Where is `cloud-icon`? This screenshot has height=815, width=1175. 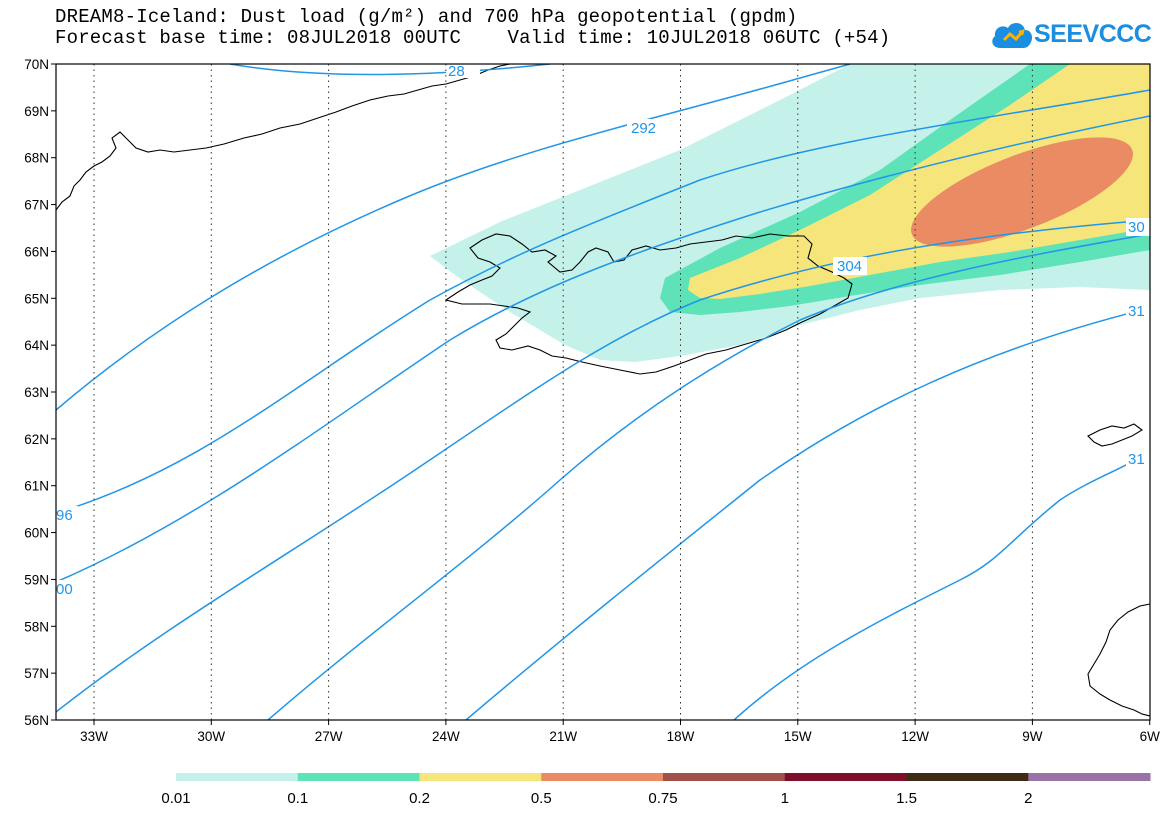 cloud-icon is located at coordinates (1012, 35).